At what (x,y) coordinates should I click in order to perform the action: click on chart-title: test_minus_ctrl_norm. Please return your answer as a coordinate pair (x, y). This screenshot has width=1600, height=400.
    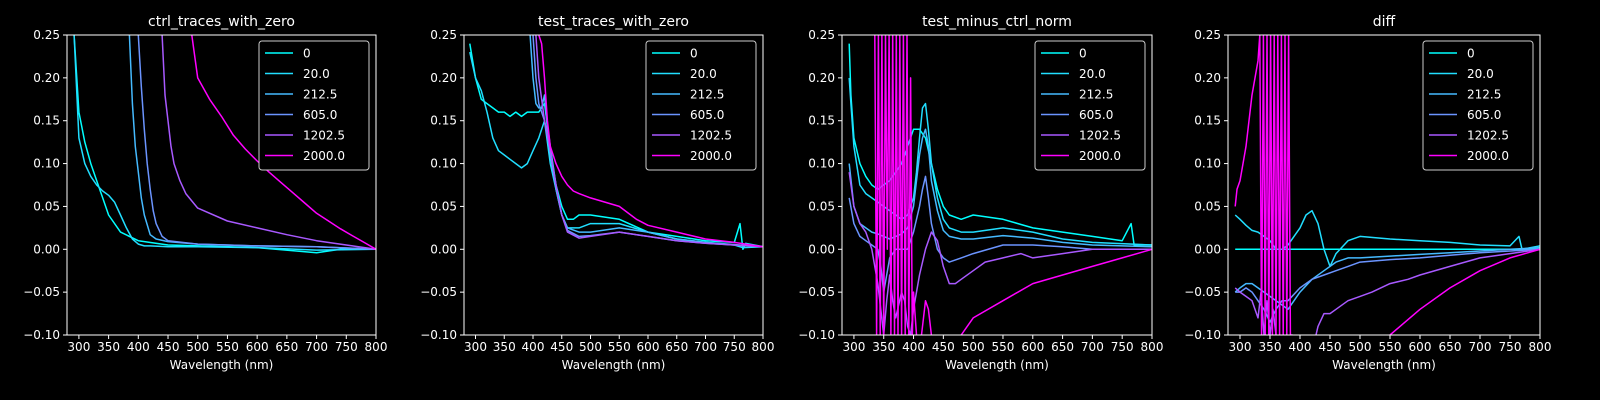
    Looking at the image, I should click on (997, 22).